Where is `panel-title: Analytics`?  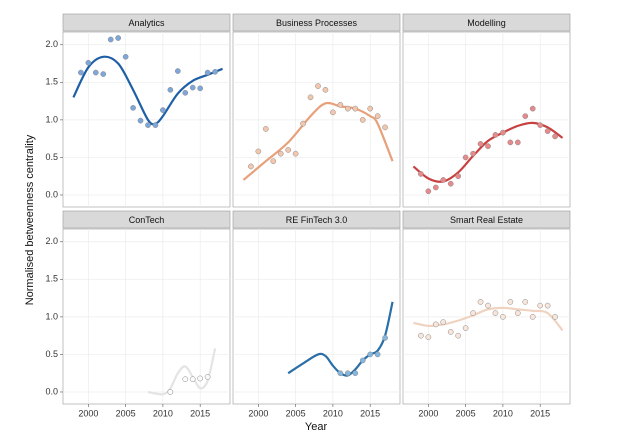
panel-title: Analytics is located at coordinates (146, 23).